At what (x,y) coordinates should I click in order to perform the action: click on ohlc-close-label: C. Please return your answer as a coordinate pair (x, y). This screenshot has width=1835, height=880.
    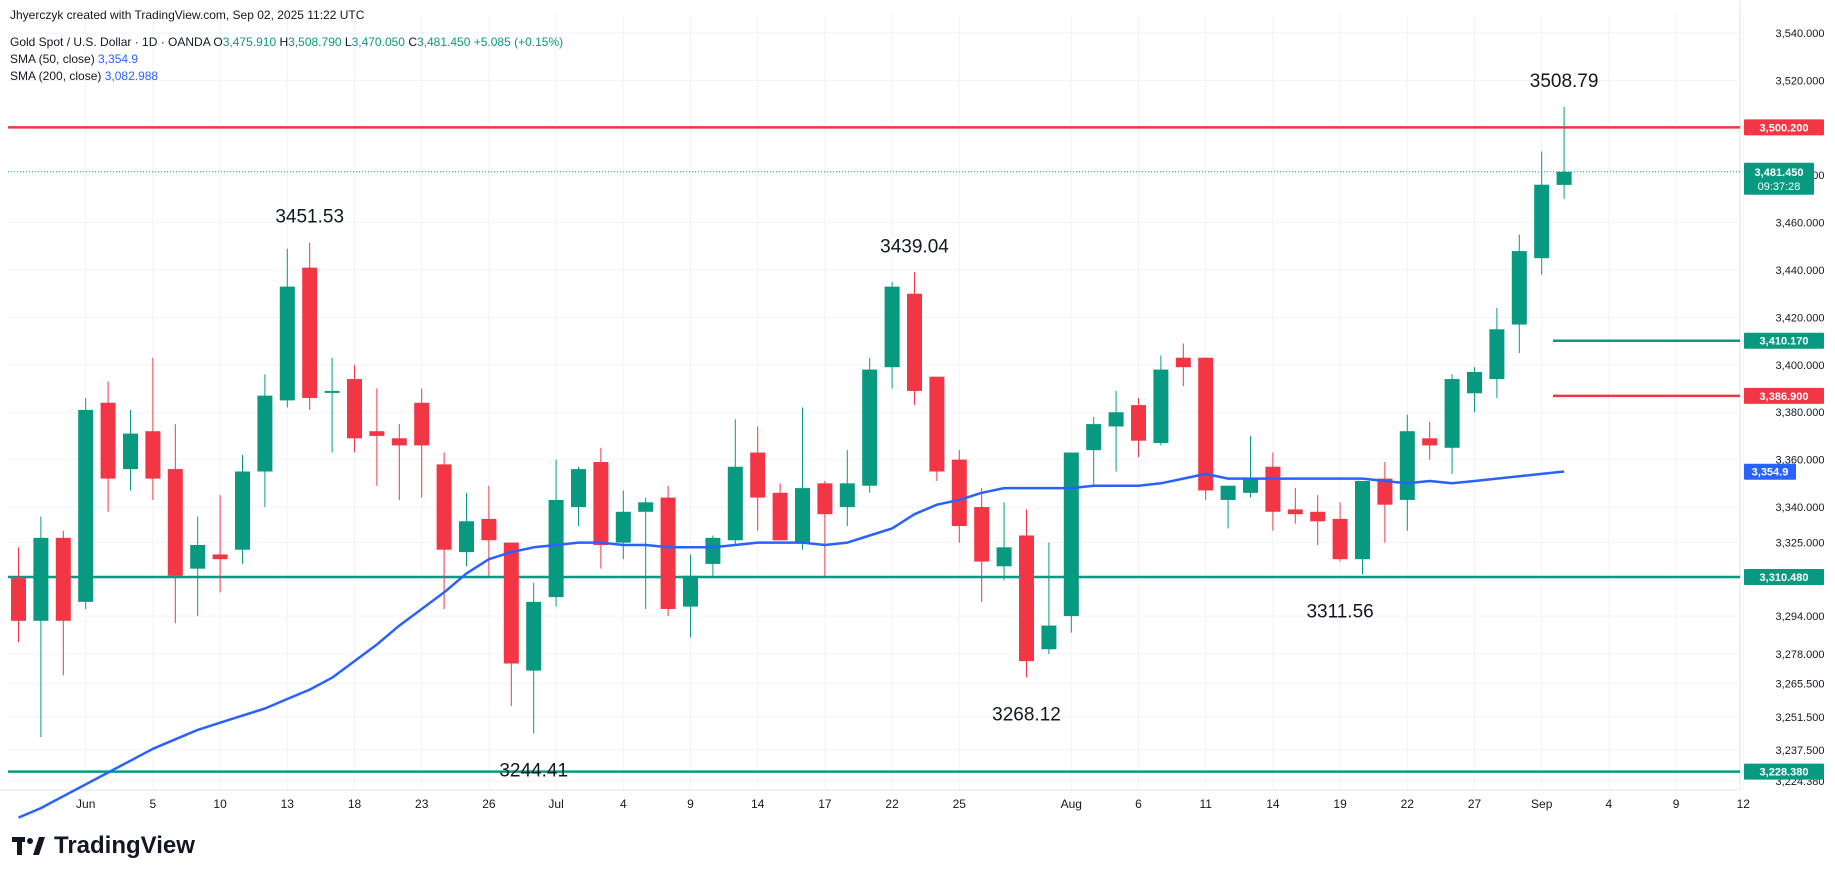
    Looking at the image, I should click on (412, 42).